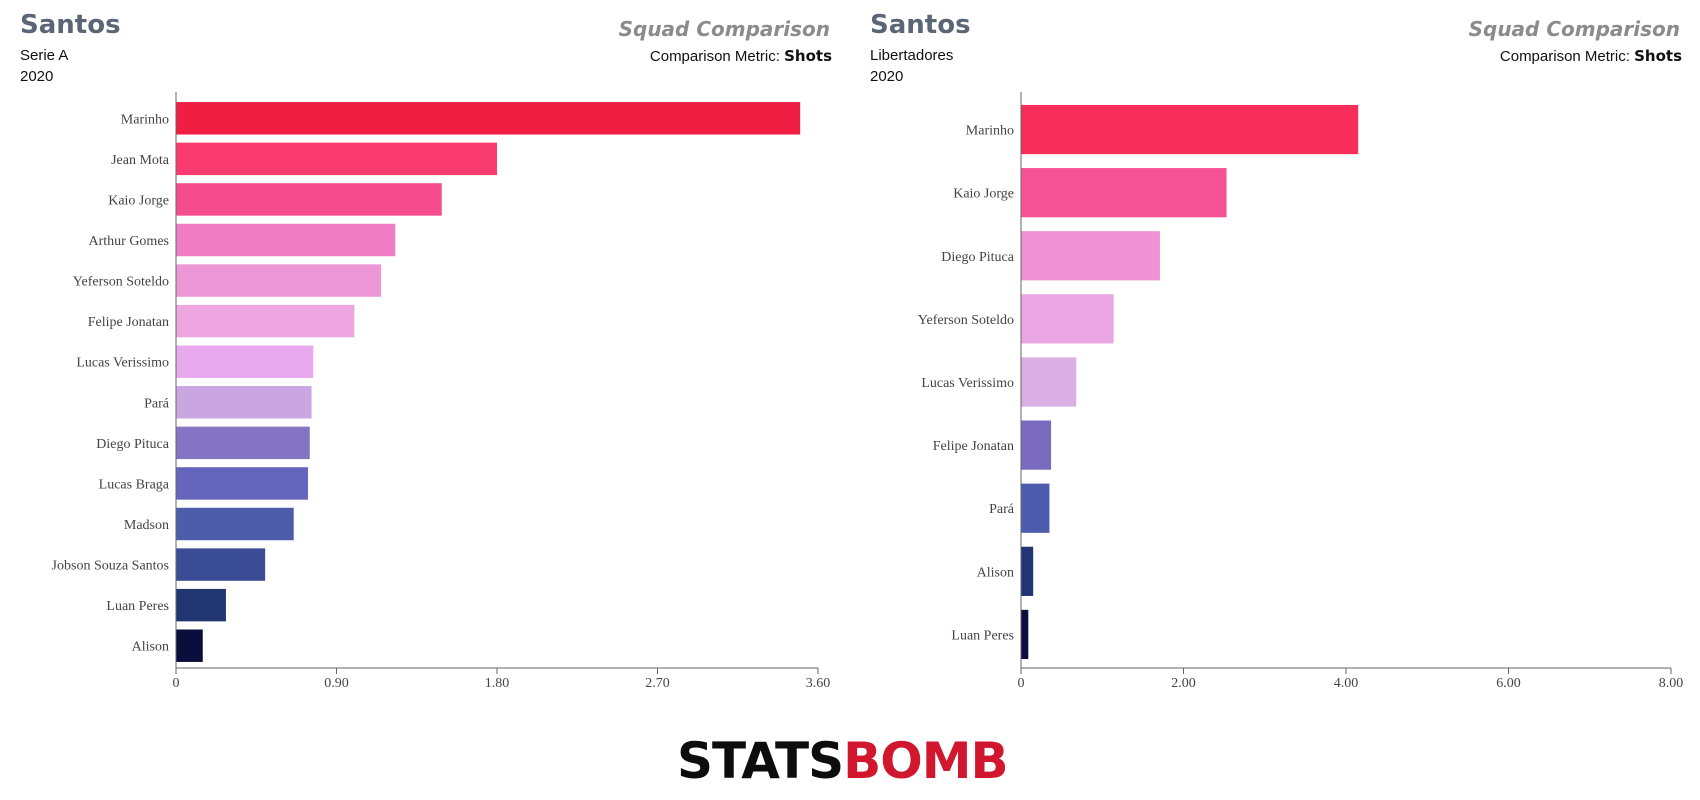 This screenshot has width=1700, height=800. Describe the element at coordinates (44, 55) in the screenshot. I see `competition-name: Serie A` at that location.